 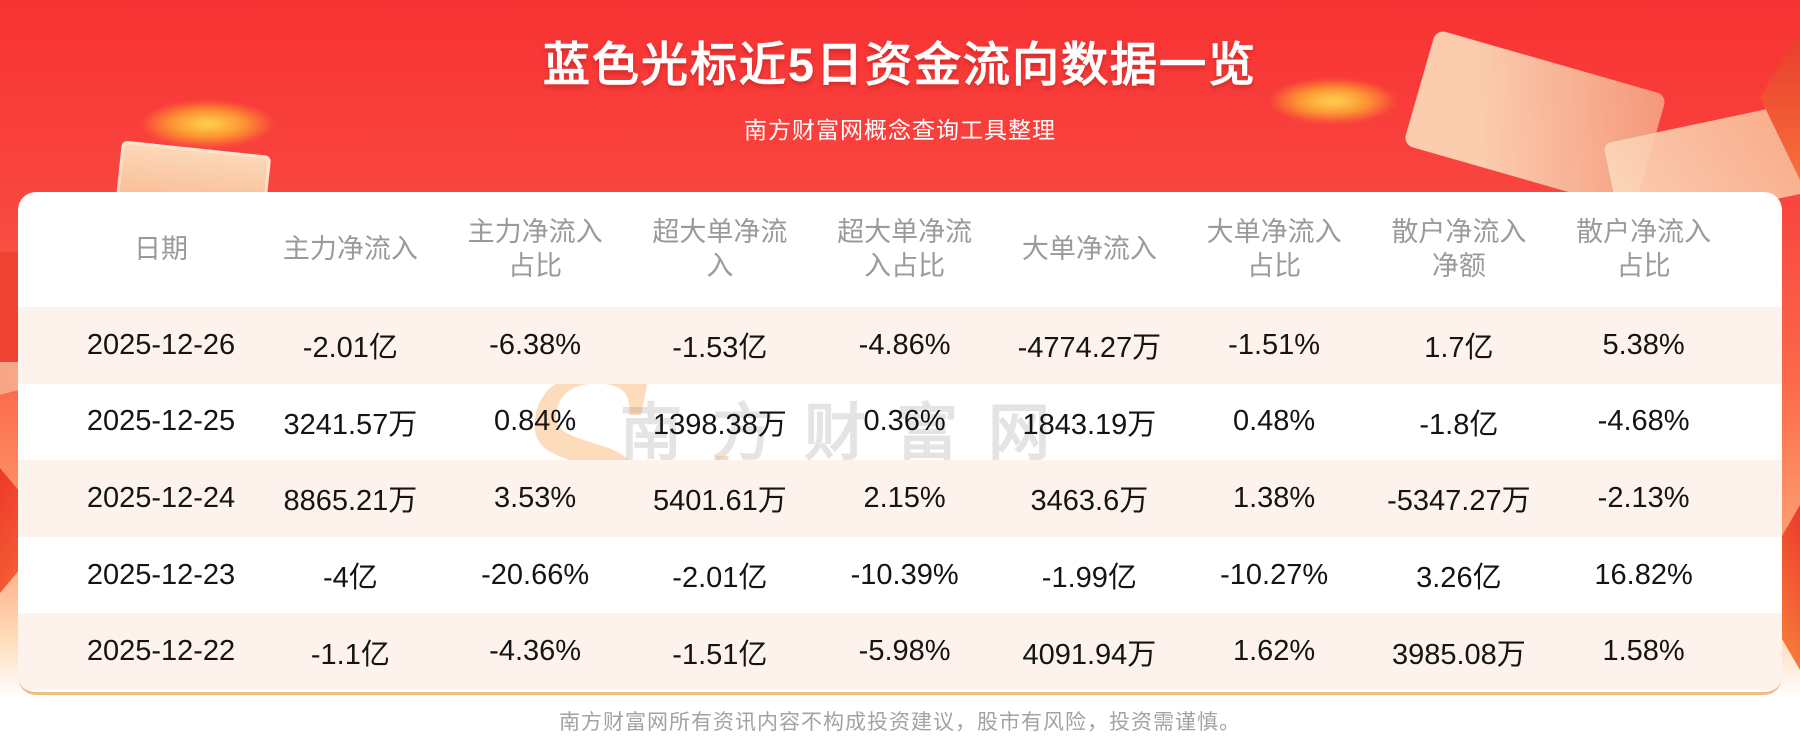 I want to click on column-header-label: 日期, so click(x=160, y=248).